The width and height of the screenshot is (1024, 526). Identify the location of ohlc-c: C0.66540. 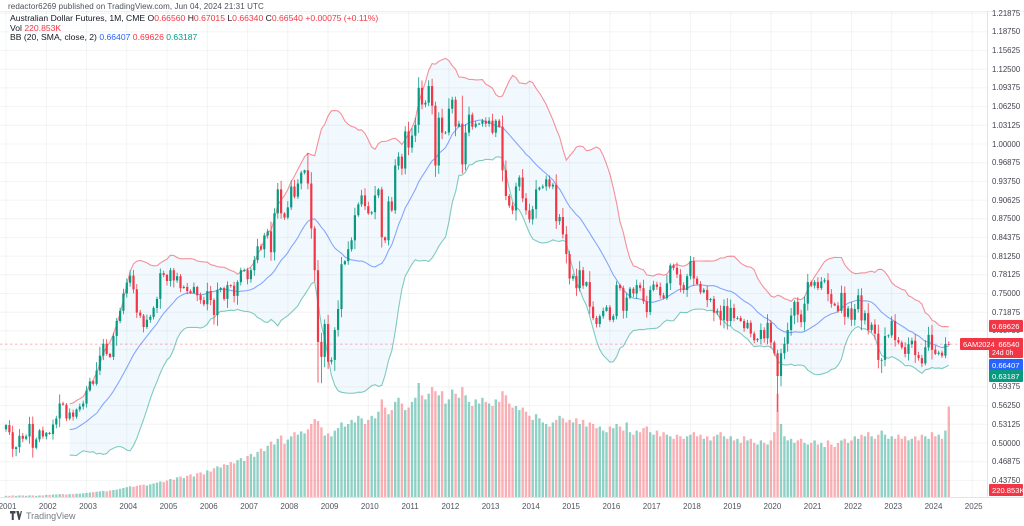
(284, 18).